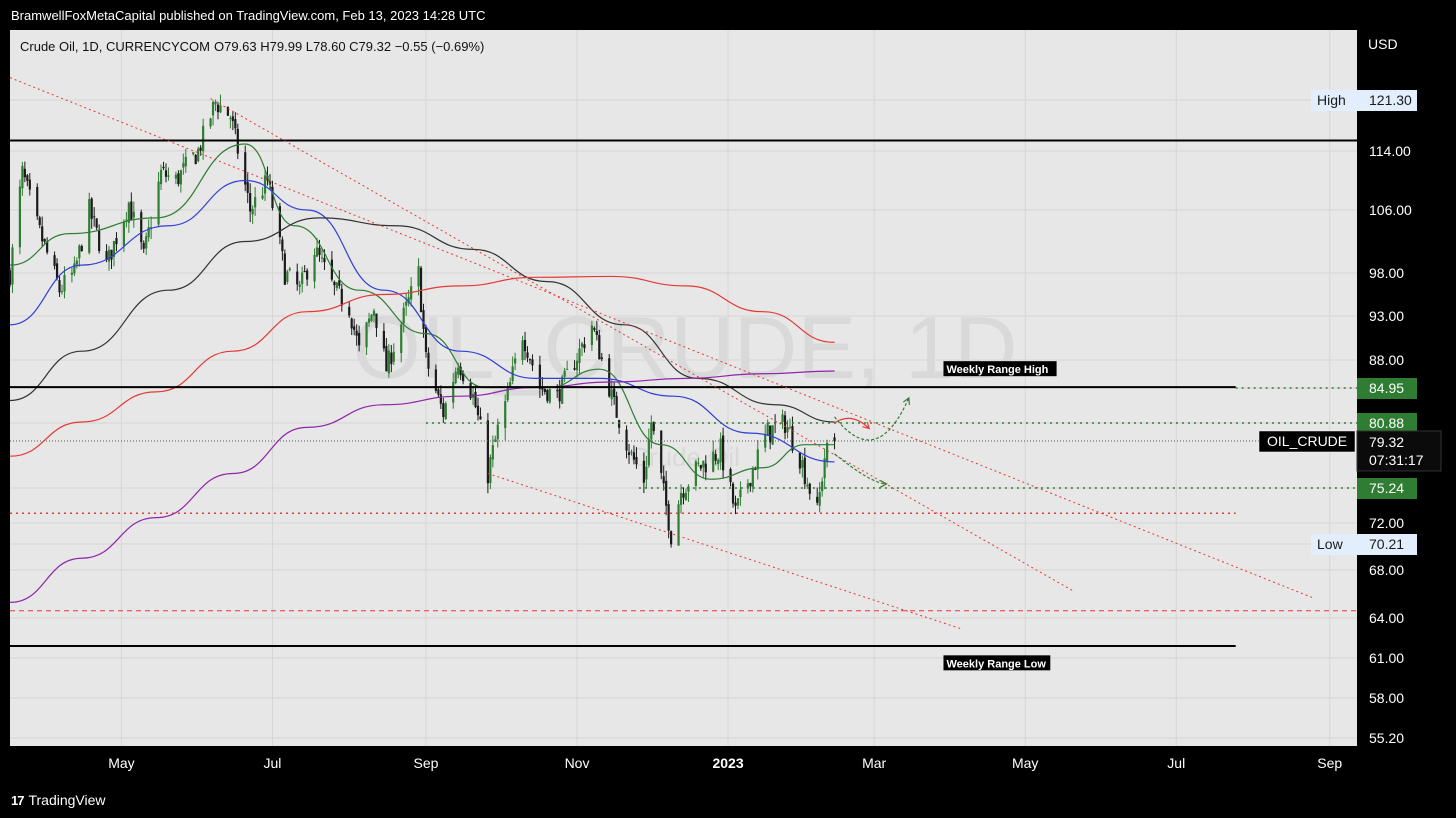  I want to click on tradingview-logo: 17 TradingView, so click(58, 800).